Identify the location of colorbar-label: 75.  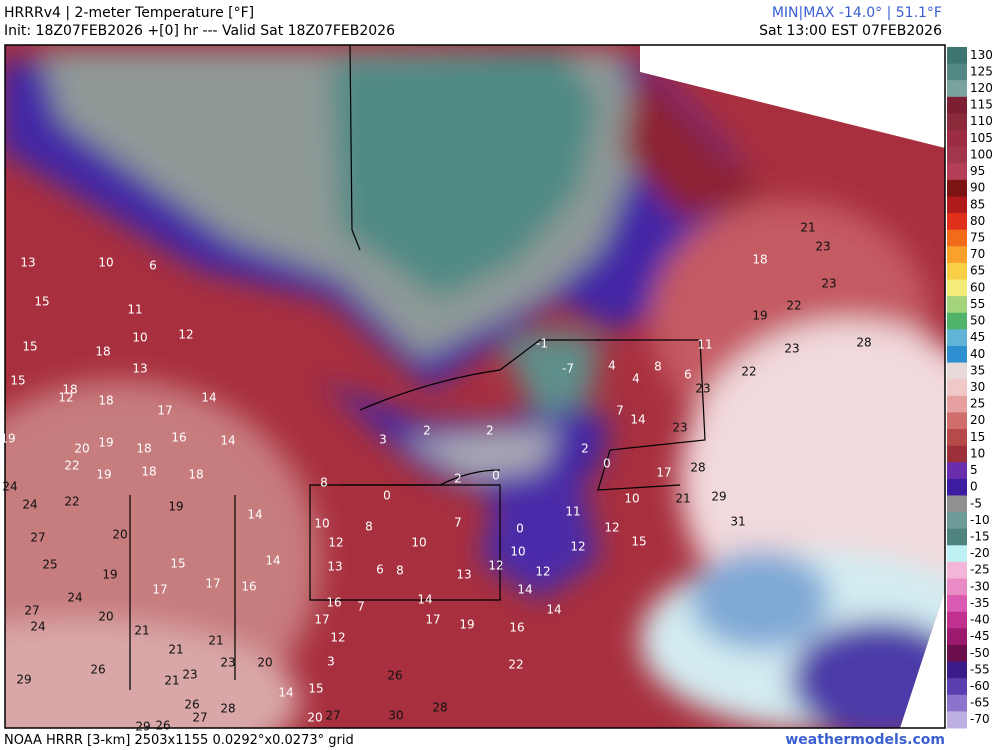
(977, 238).